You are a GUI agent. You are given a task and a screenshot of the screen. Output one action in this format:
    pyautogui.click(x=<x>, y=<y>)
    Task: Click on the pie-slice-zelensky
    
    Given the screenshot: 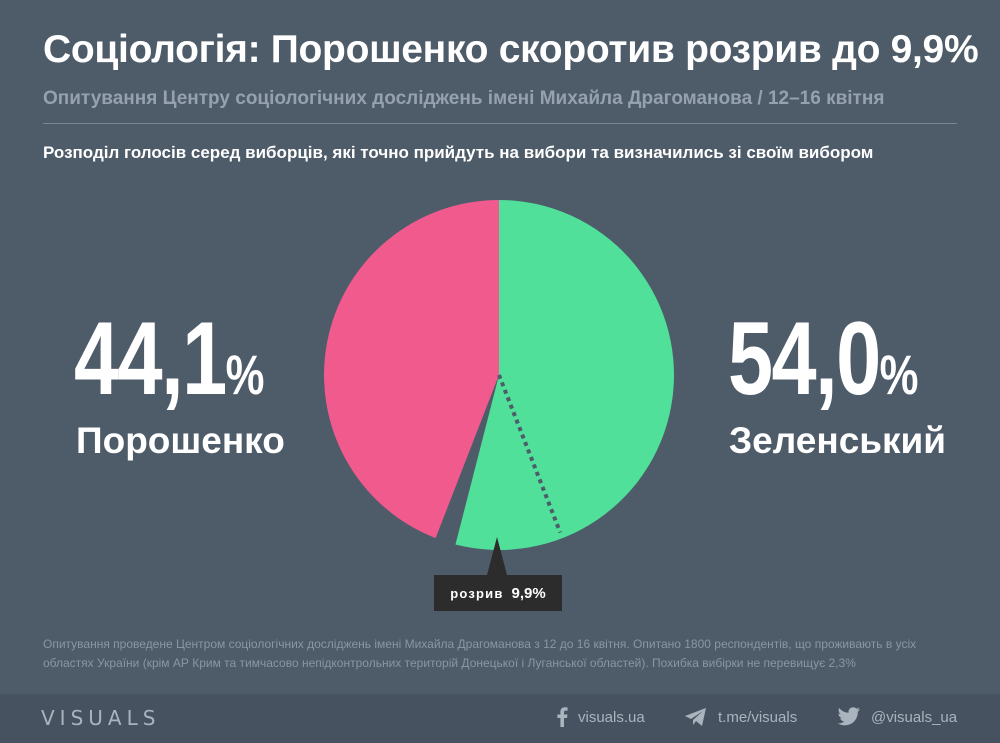 What is the action you would take?
    pyautogui.click(x=564, y=375)
    